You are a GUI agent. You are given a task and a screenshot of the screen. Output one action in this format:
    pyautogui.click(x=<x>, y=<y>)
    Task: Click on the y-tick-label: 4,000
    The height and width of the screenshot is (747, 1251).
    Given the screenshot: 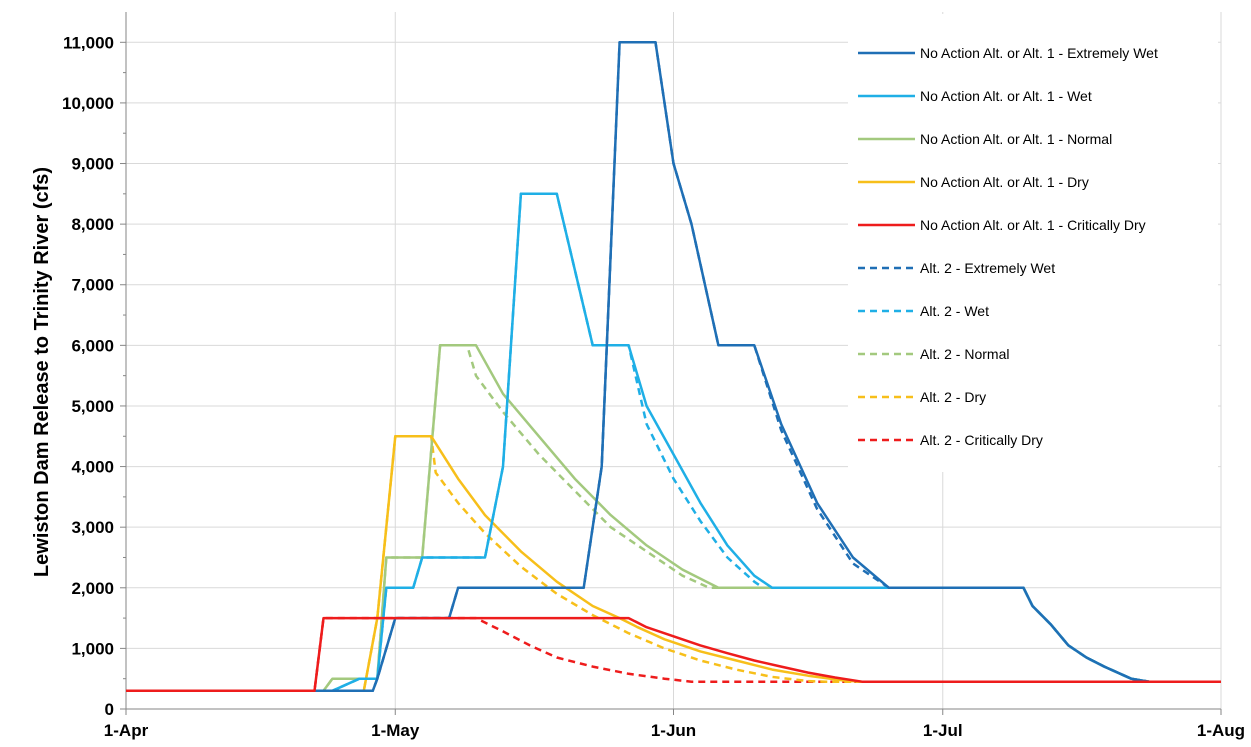 What is the action you would take?
    pyautogui.click(x=92, y=467)
    